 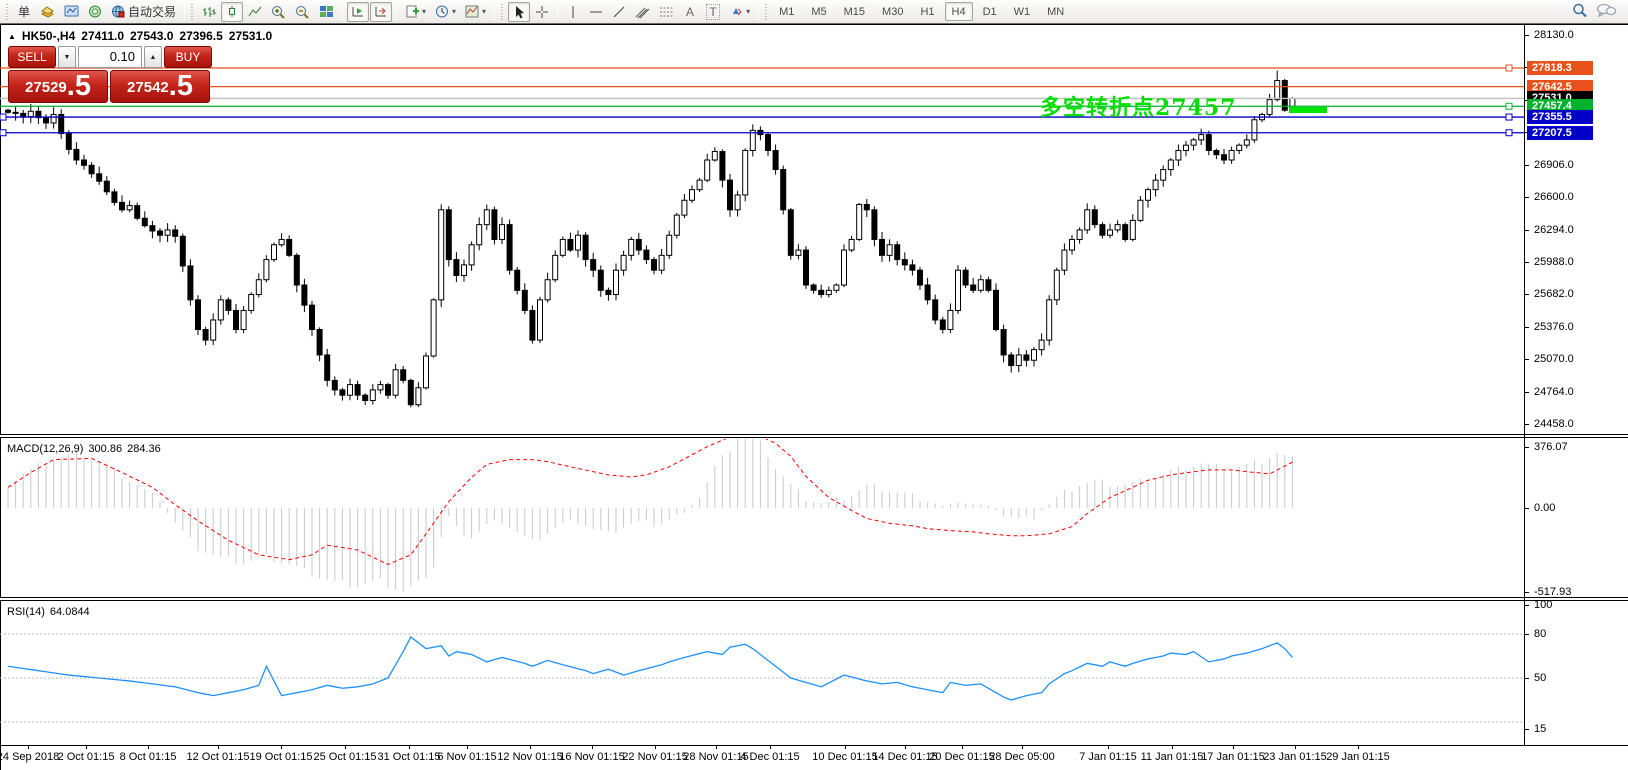 I want to click on timeframe-d1-button: D1, so click(x=989, y=11).